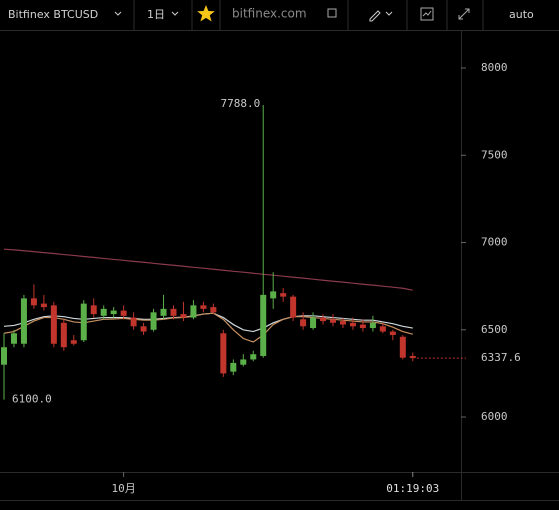 The width and height of the screenshot is (559, 510). What do you see at coordinates (332, 13) in the screenshot?
I see `popout-icon` at bounding box center [332, 13].